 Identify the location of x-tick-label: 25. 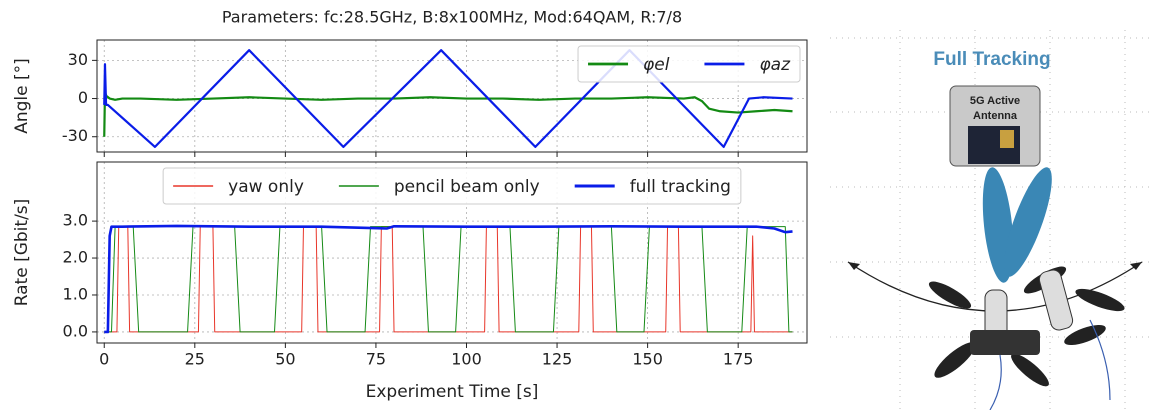
(195, 359).